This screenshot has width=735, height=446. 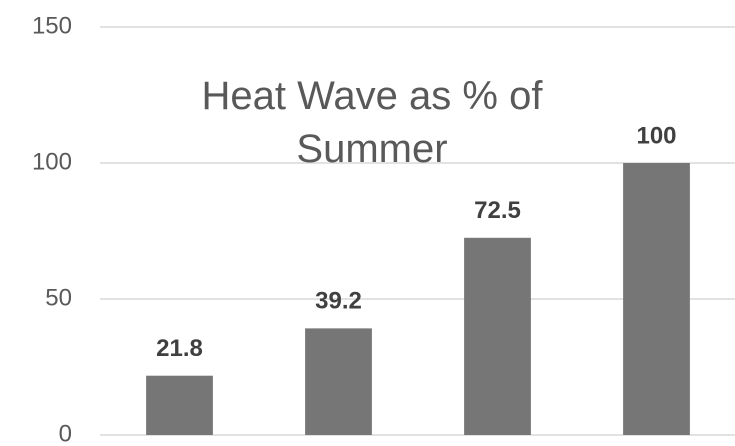 What do you see at coordinates (497, 210) in the screenshot?
I see `data-label: 72.5` at bounding box center [497, 210].